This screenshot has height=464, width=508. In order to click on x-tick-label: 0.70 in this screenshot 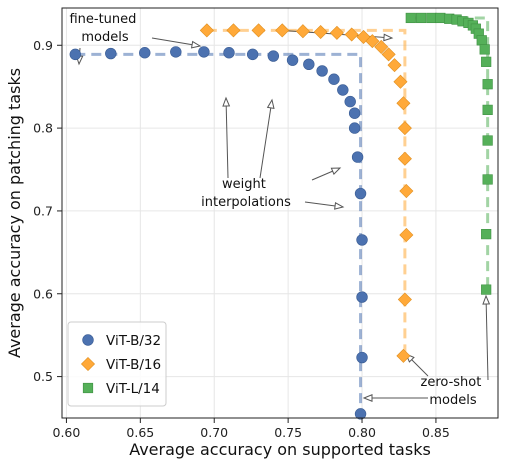, I will do `click(214, 432)`.